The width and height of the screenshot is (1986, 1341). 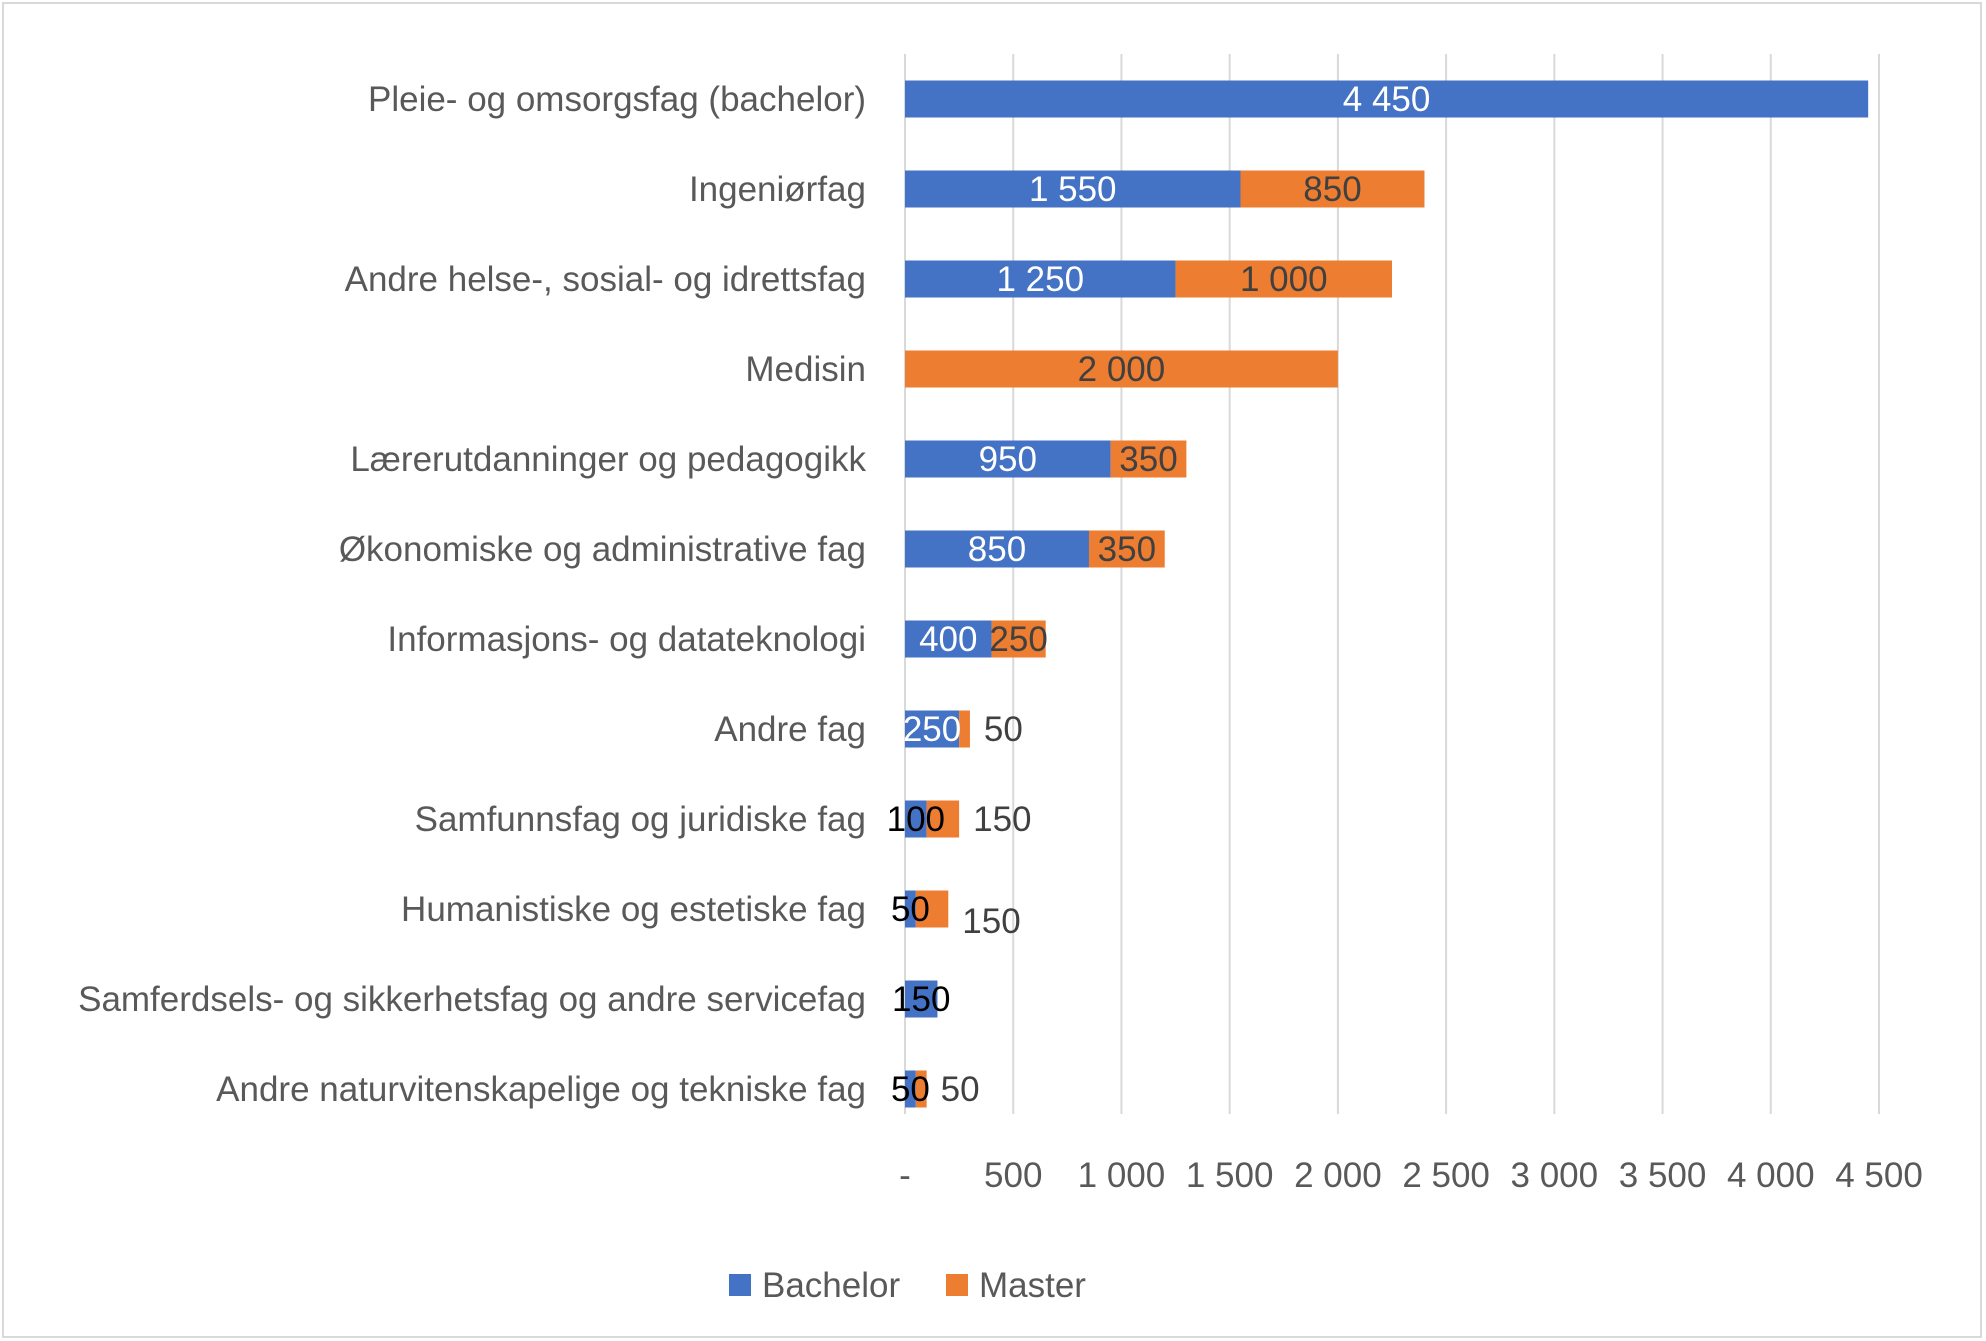 What do you see at coordinates (640, 819) in the screenshot?
I see `category-label: Samfunnsfag og juridiske fag` at bounding box center [640, 819].